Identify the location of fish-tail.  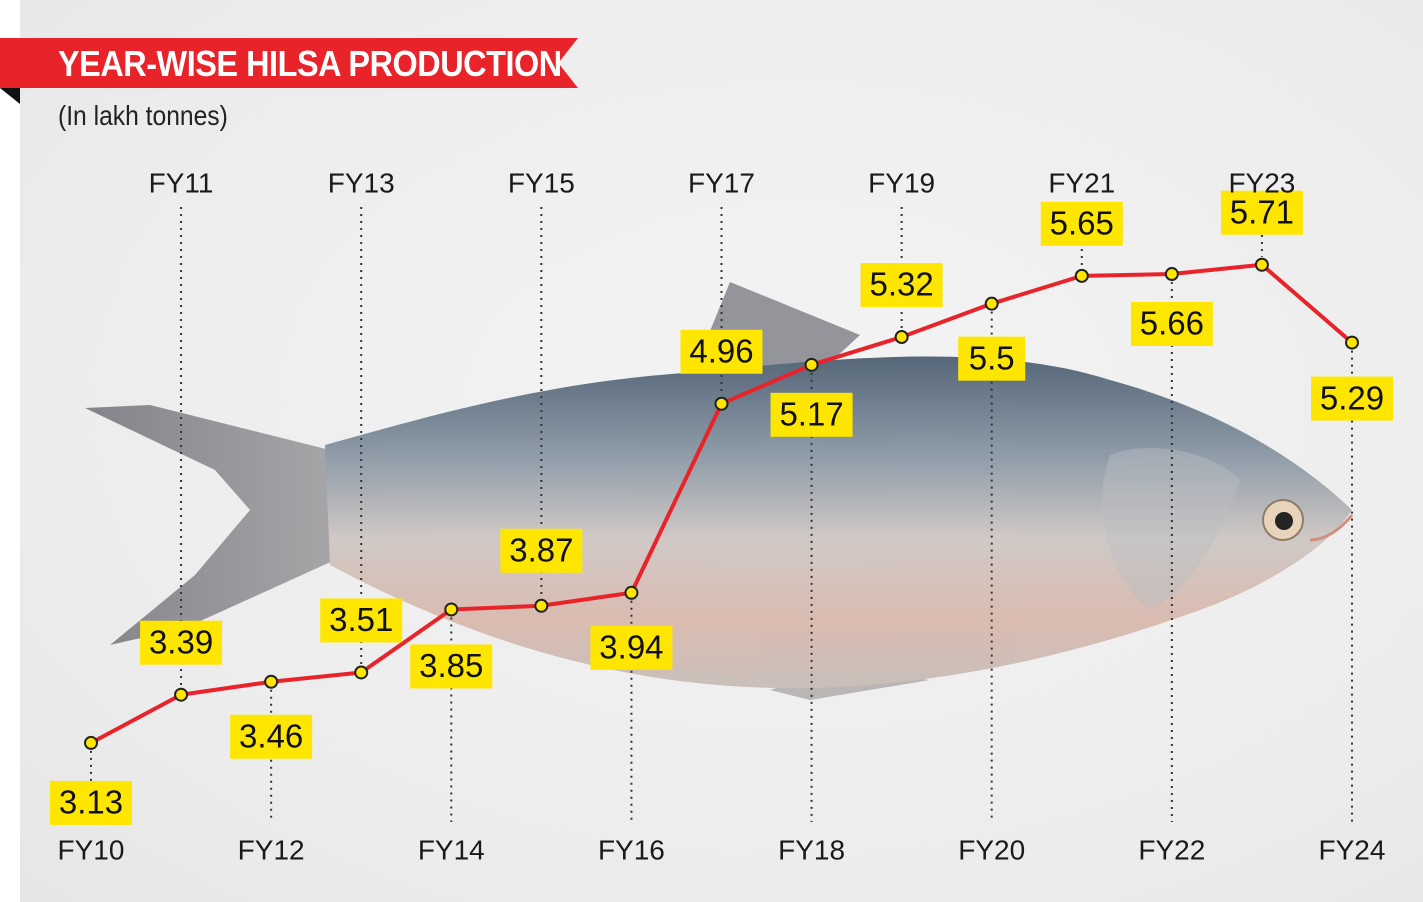
(210, 525).